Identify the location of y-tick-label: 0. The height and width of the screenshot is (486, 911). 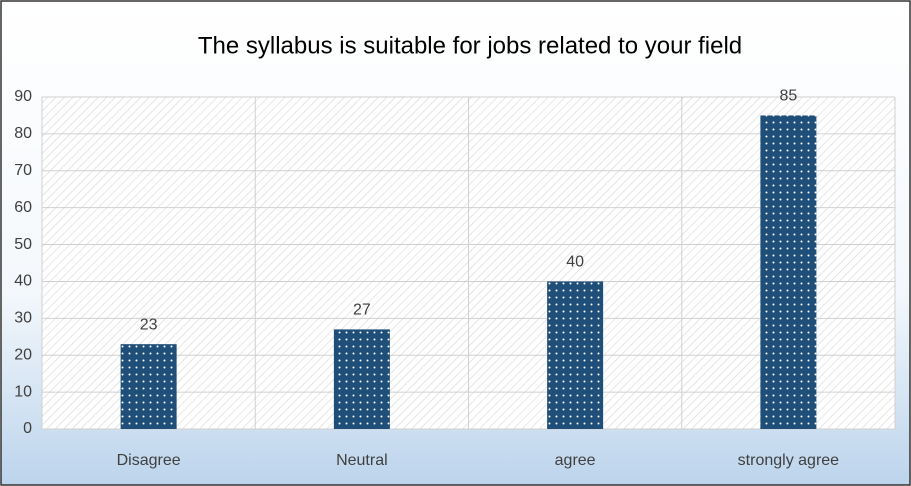
(27, 428).